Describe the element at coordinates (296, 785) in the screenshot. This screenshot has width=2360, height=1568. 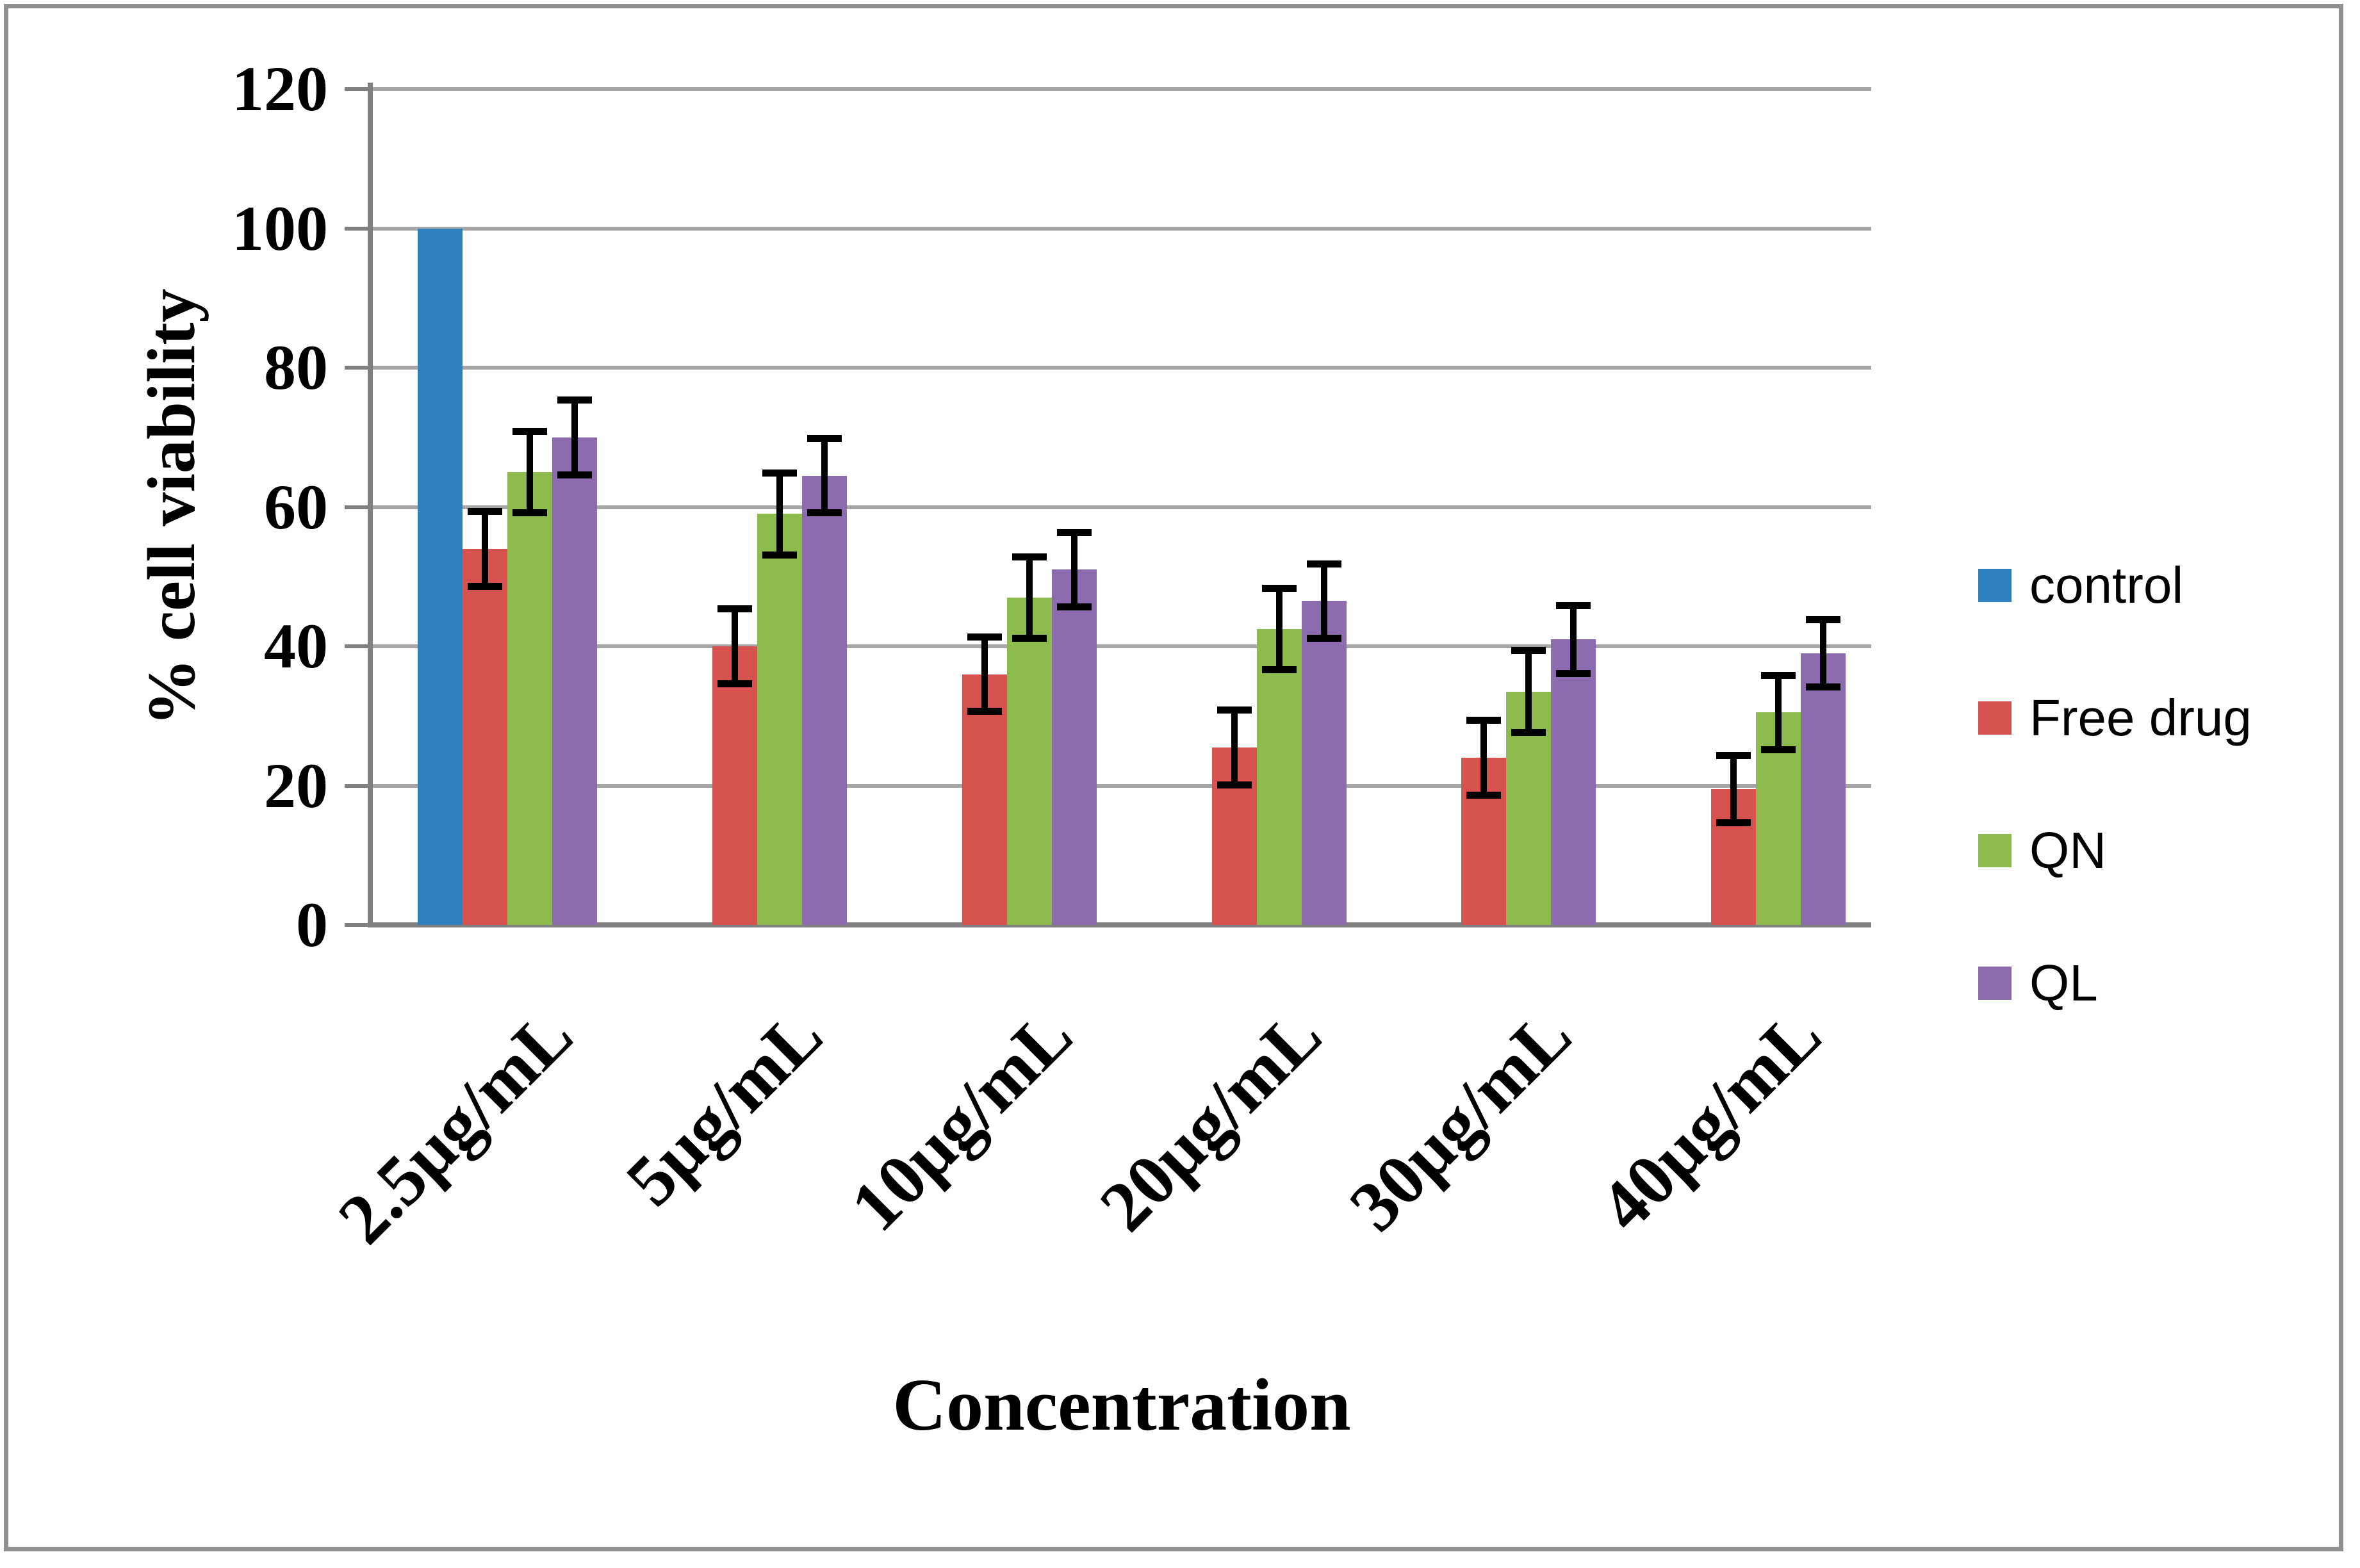
I see `y-tick-label-20: 20` at that location.